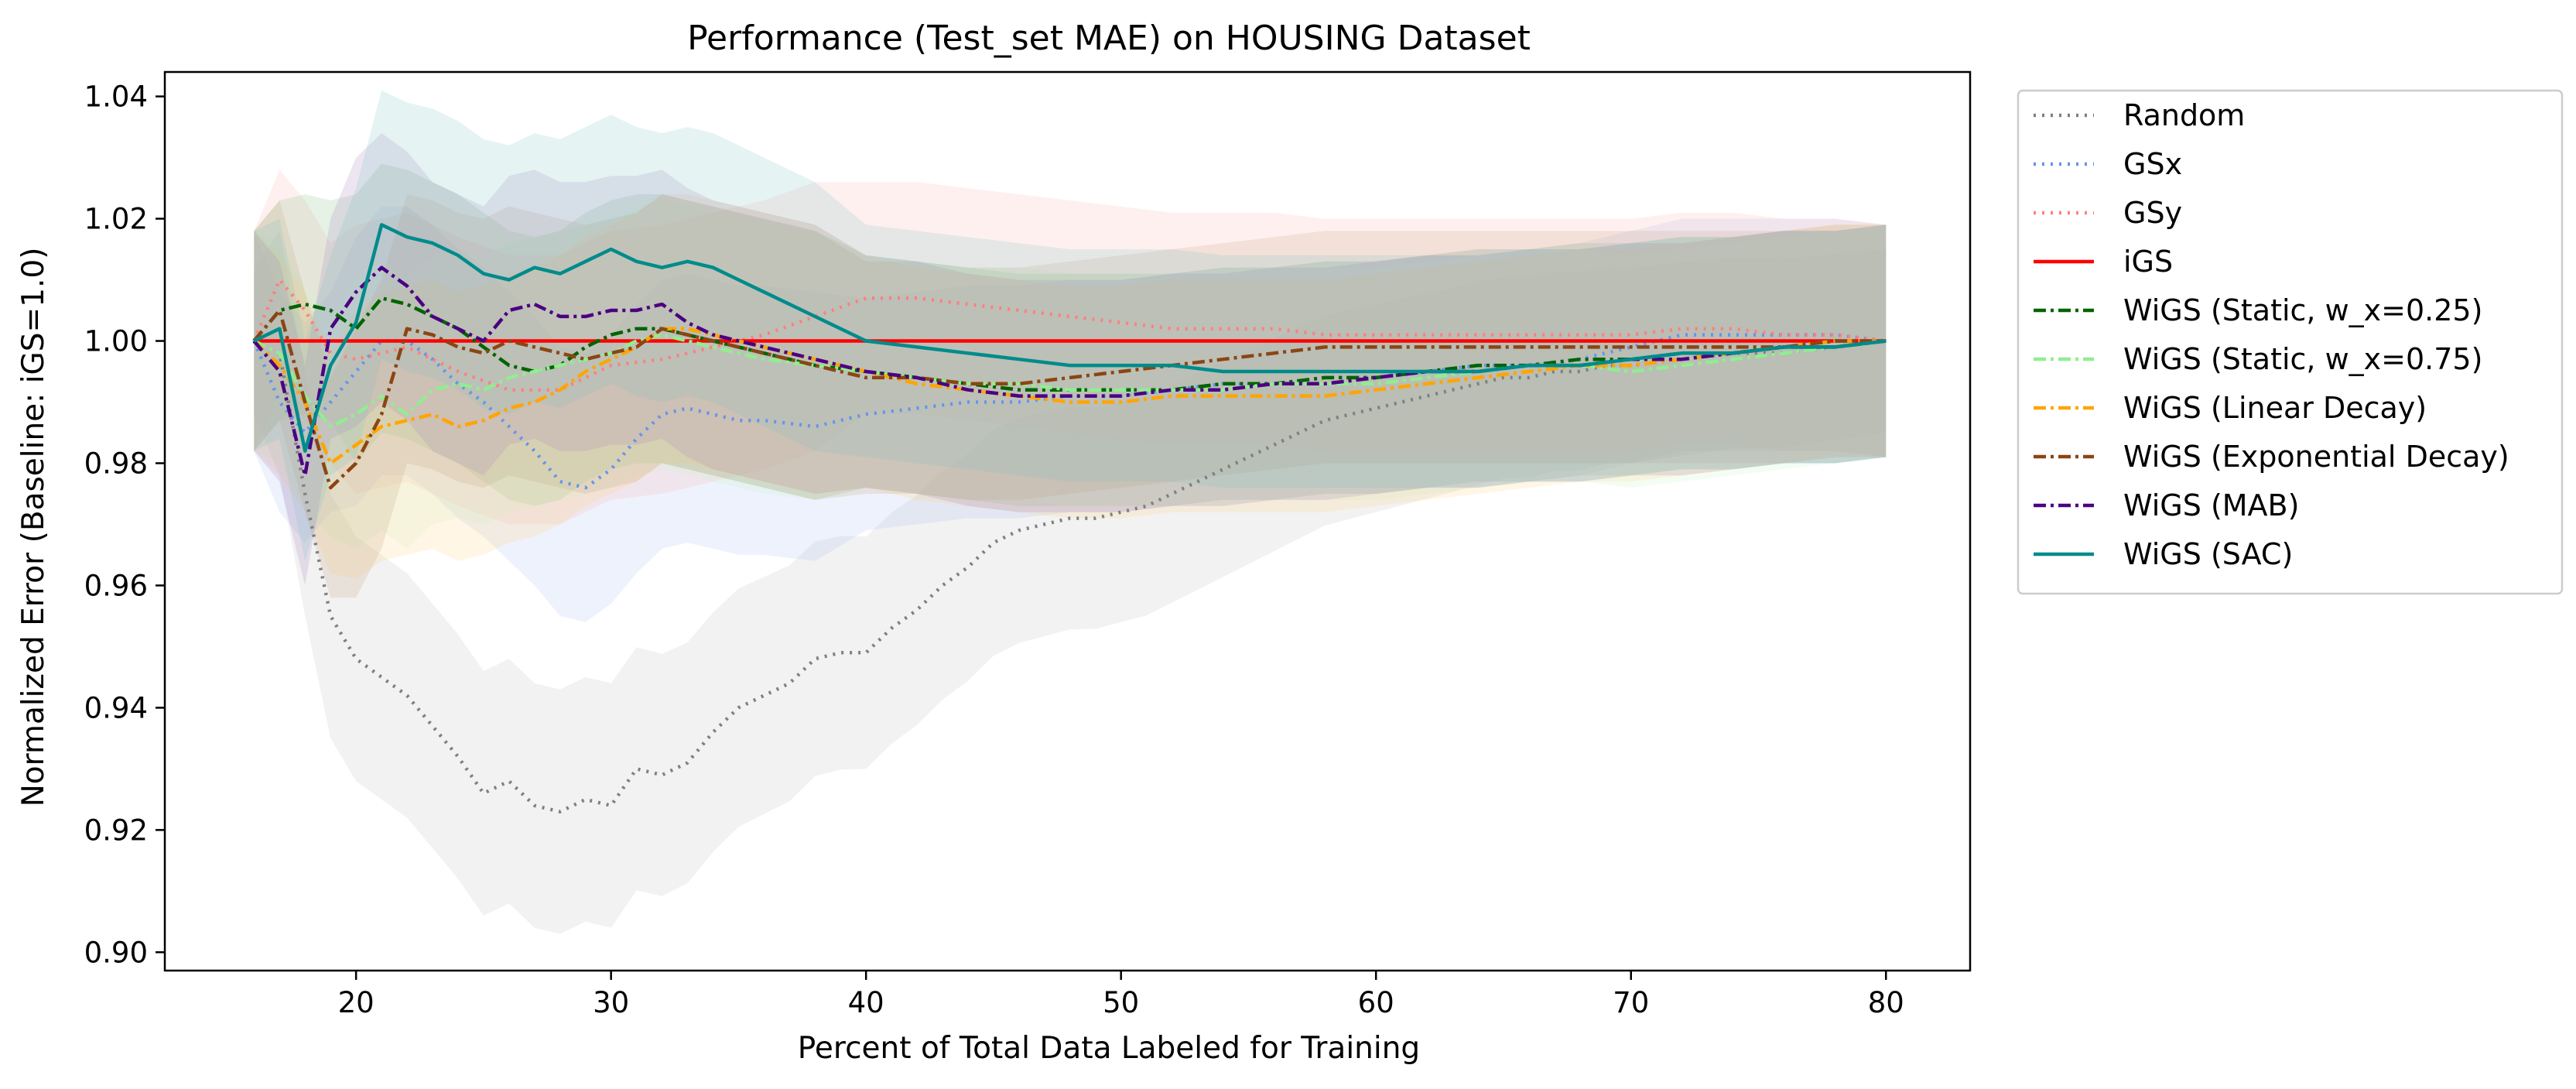 The width and height of the screenshot is (2576, 1089). Describe the element at coordinates (1886, 1003) in the screenshot. I see `x-tick-label: 80` at that location.